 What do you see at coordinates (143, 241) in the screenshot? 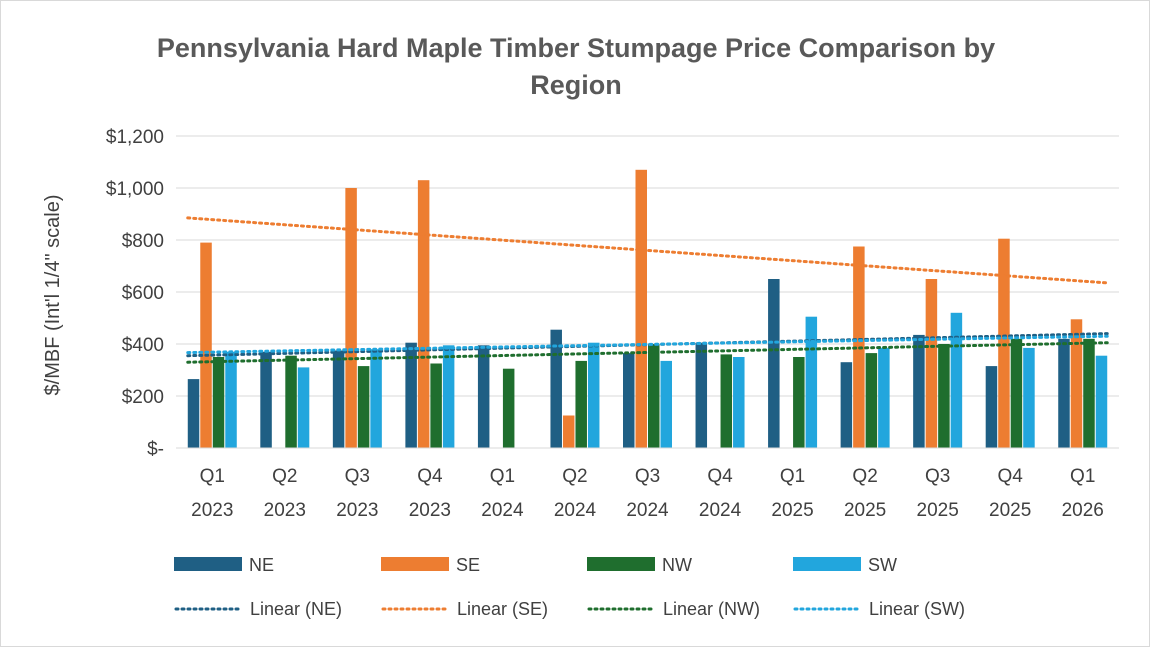
I see `y-tick-label: $800` at bounding box center [143, 241].